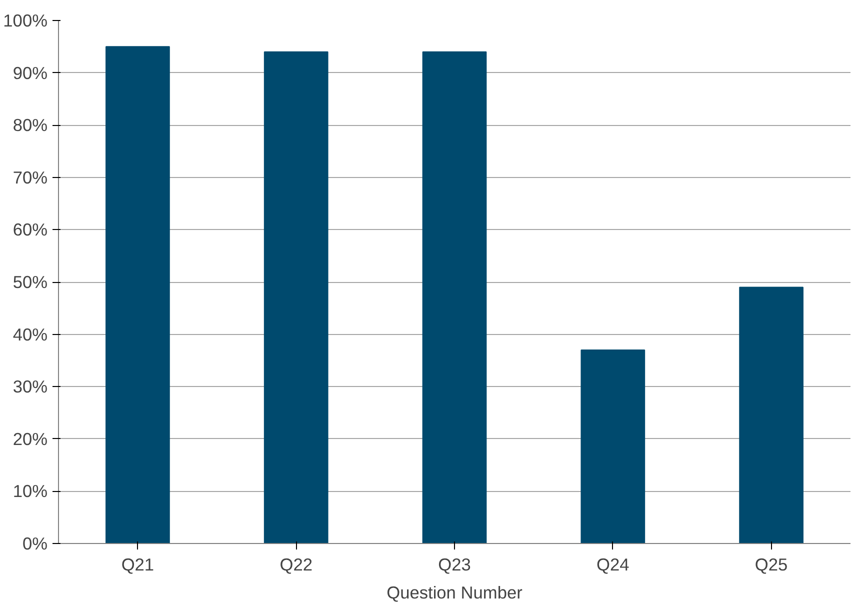  I want to click on y-tick-label: 10%, so click(30, 491).